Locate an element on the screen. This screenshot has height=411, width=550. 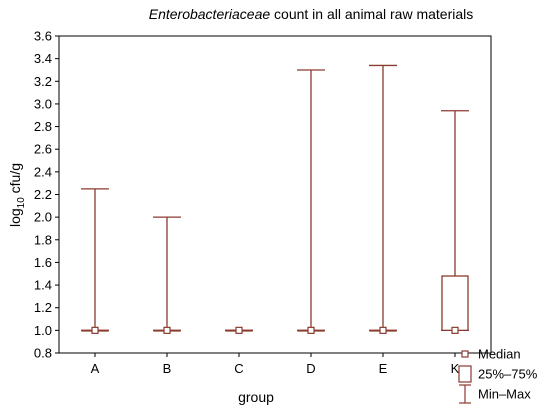
x-tick-label-D: D is located at coordinates (310, 368).